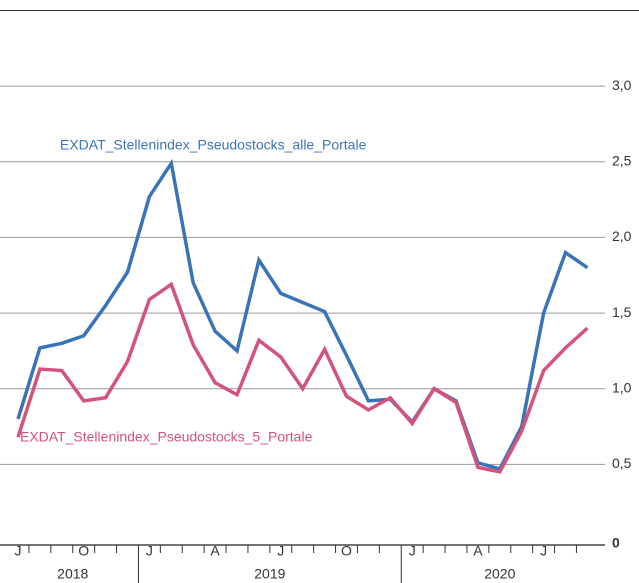 The image size is (639, 583). What do you see at coordinates (622, 85) in the screenshot?
I see `y-tick-label: 3,0` at bounding box center [622, 85].